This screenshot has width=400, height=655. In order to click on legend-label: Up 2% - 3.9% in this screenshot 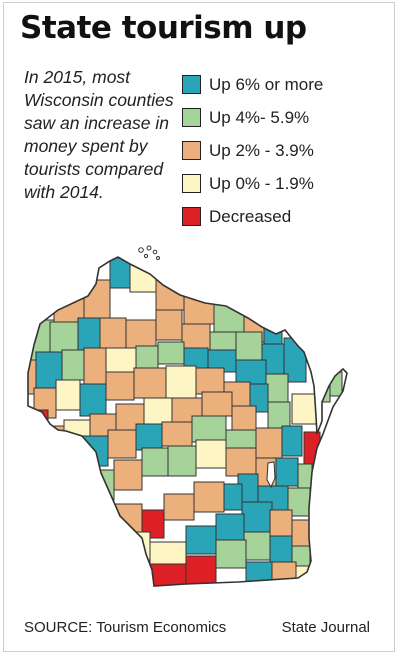, I will do `click(261, 150)`.